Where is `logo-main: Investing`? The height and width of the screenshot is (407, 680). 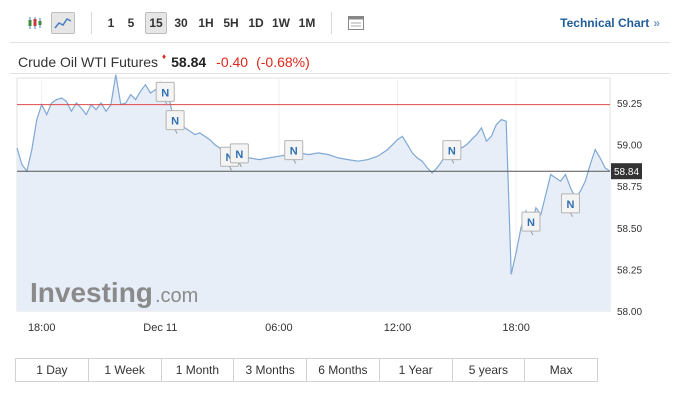
logo-main: Investing is located at coordinates (91, 292).